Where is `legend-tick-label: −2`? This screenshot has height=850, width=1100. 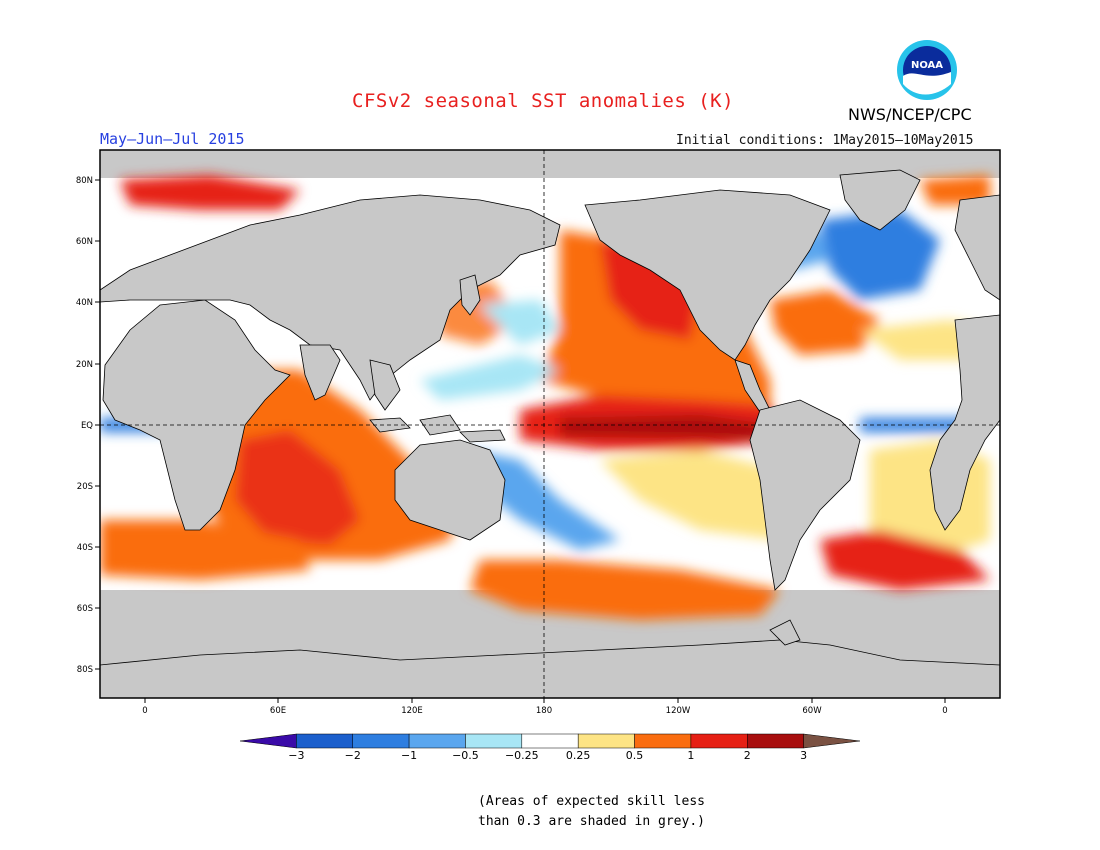 legend-tick-label: −2 is located at coordinates (353, 755).